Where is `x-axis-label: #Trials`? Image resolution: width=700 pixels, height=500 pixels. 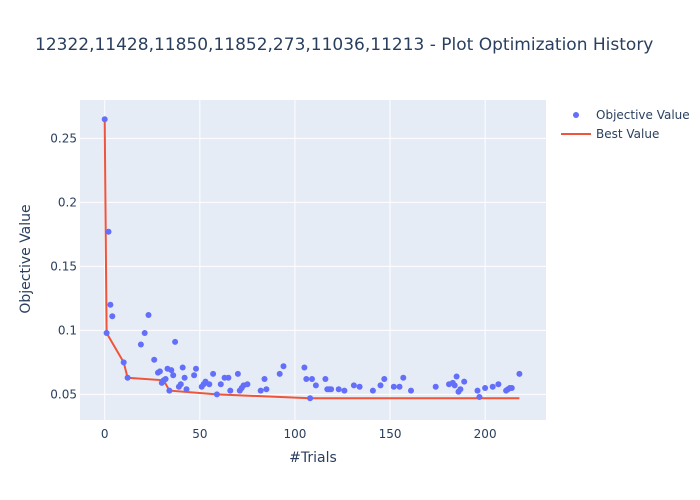 x-axis-label: #Trials is located at coordinates (313, 458).